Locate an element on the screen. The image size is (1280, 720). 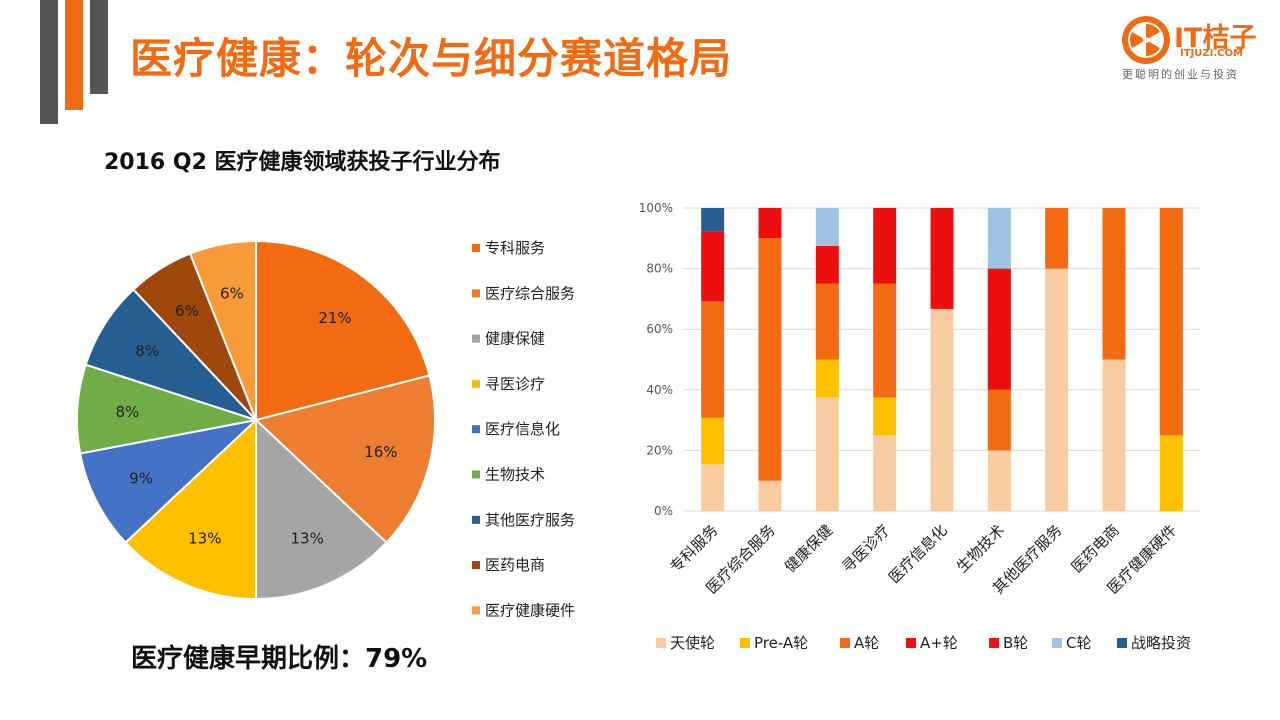
pie-legend-label: 寻医诊疗 is located at coordinates (515, 384).